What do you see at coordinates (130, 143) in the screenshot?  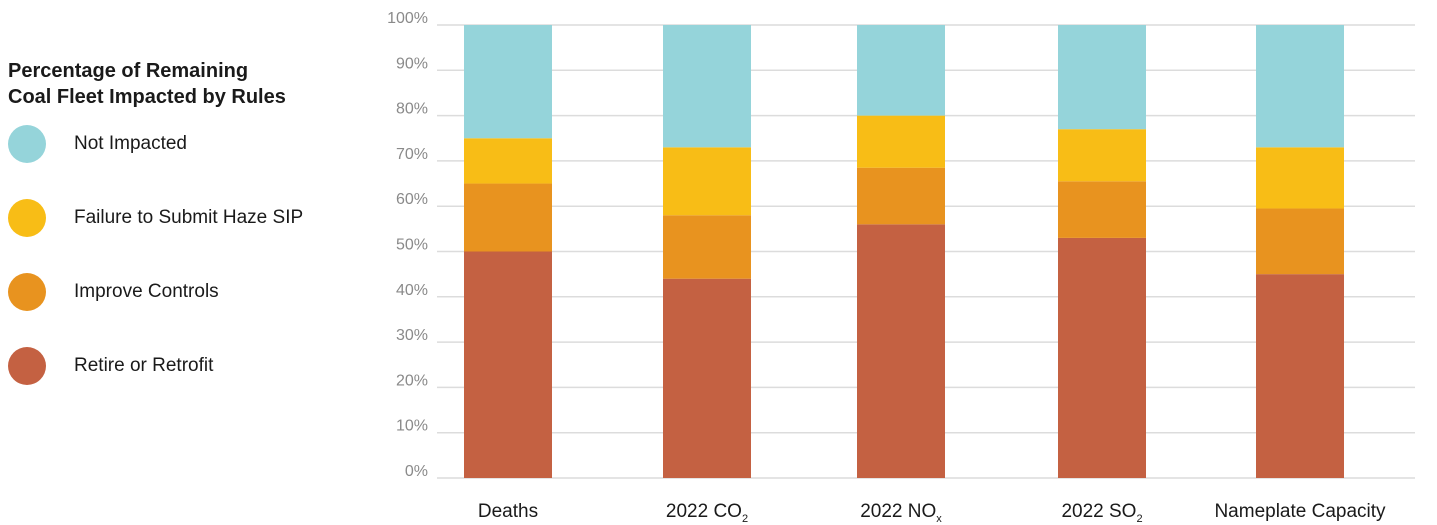 I see `legend-label-not-impacted: Not Impacted` at bounding box center [130, 143].